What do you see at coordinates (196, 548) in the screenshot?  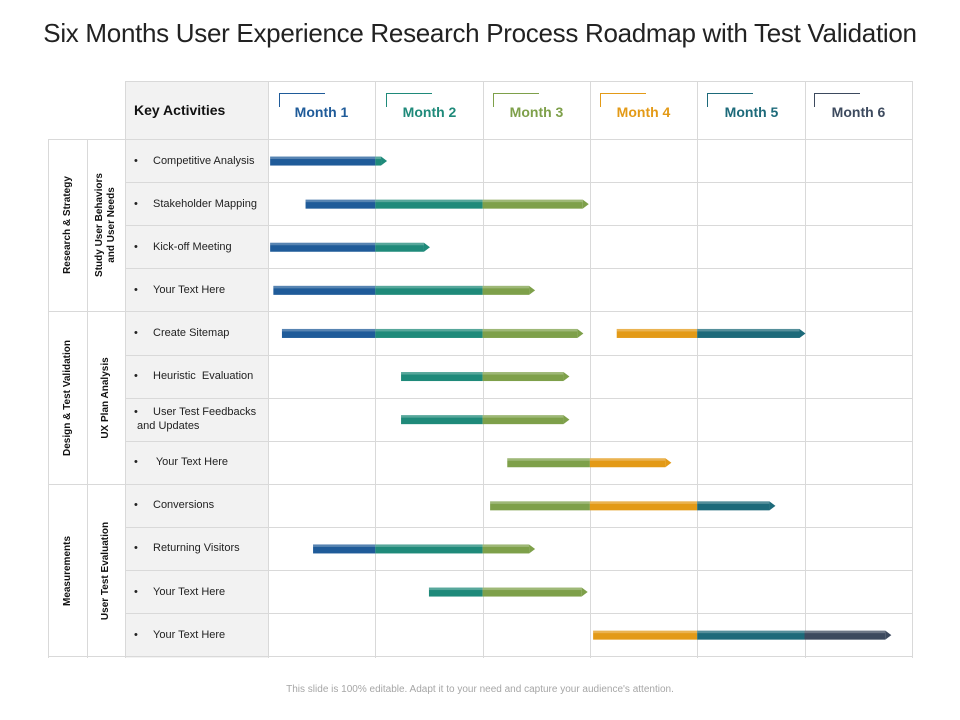 I see `activity-text: Returning Visitors` at bounding box center [196, 548].